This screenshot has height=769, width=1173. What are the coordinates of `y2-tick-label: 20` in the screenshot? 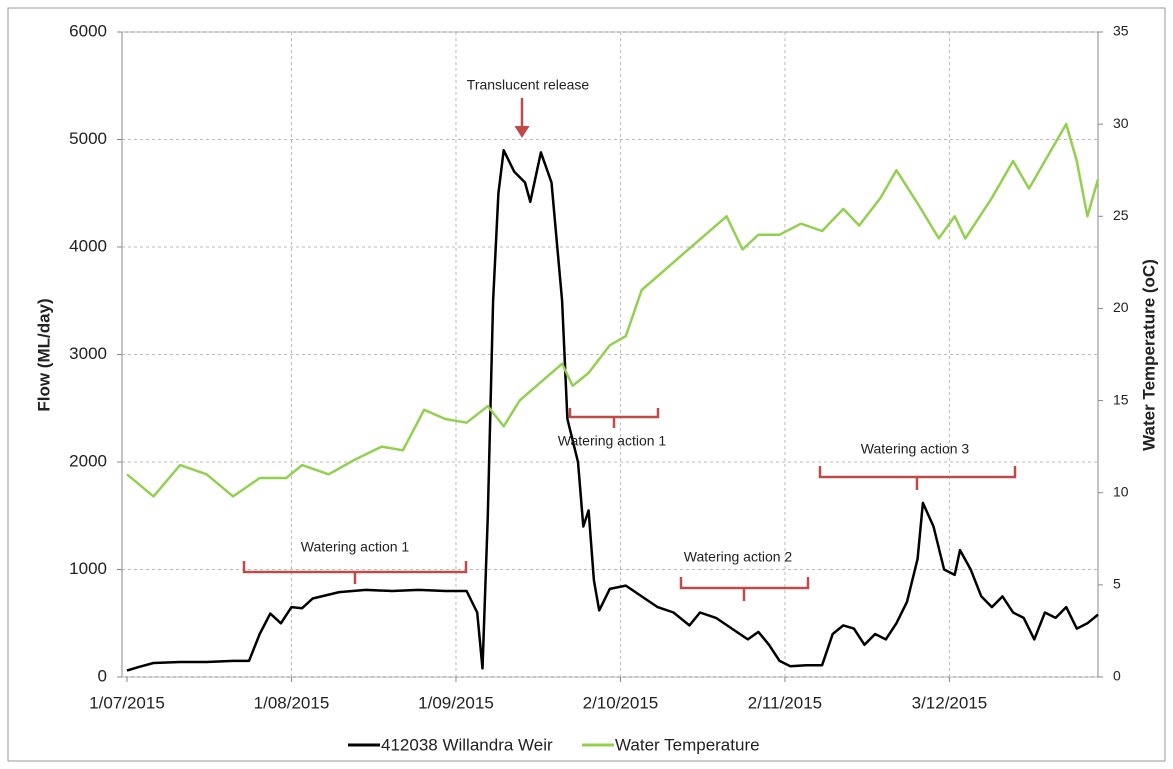 It's located at (1121, 307).